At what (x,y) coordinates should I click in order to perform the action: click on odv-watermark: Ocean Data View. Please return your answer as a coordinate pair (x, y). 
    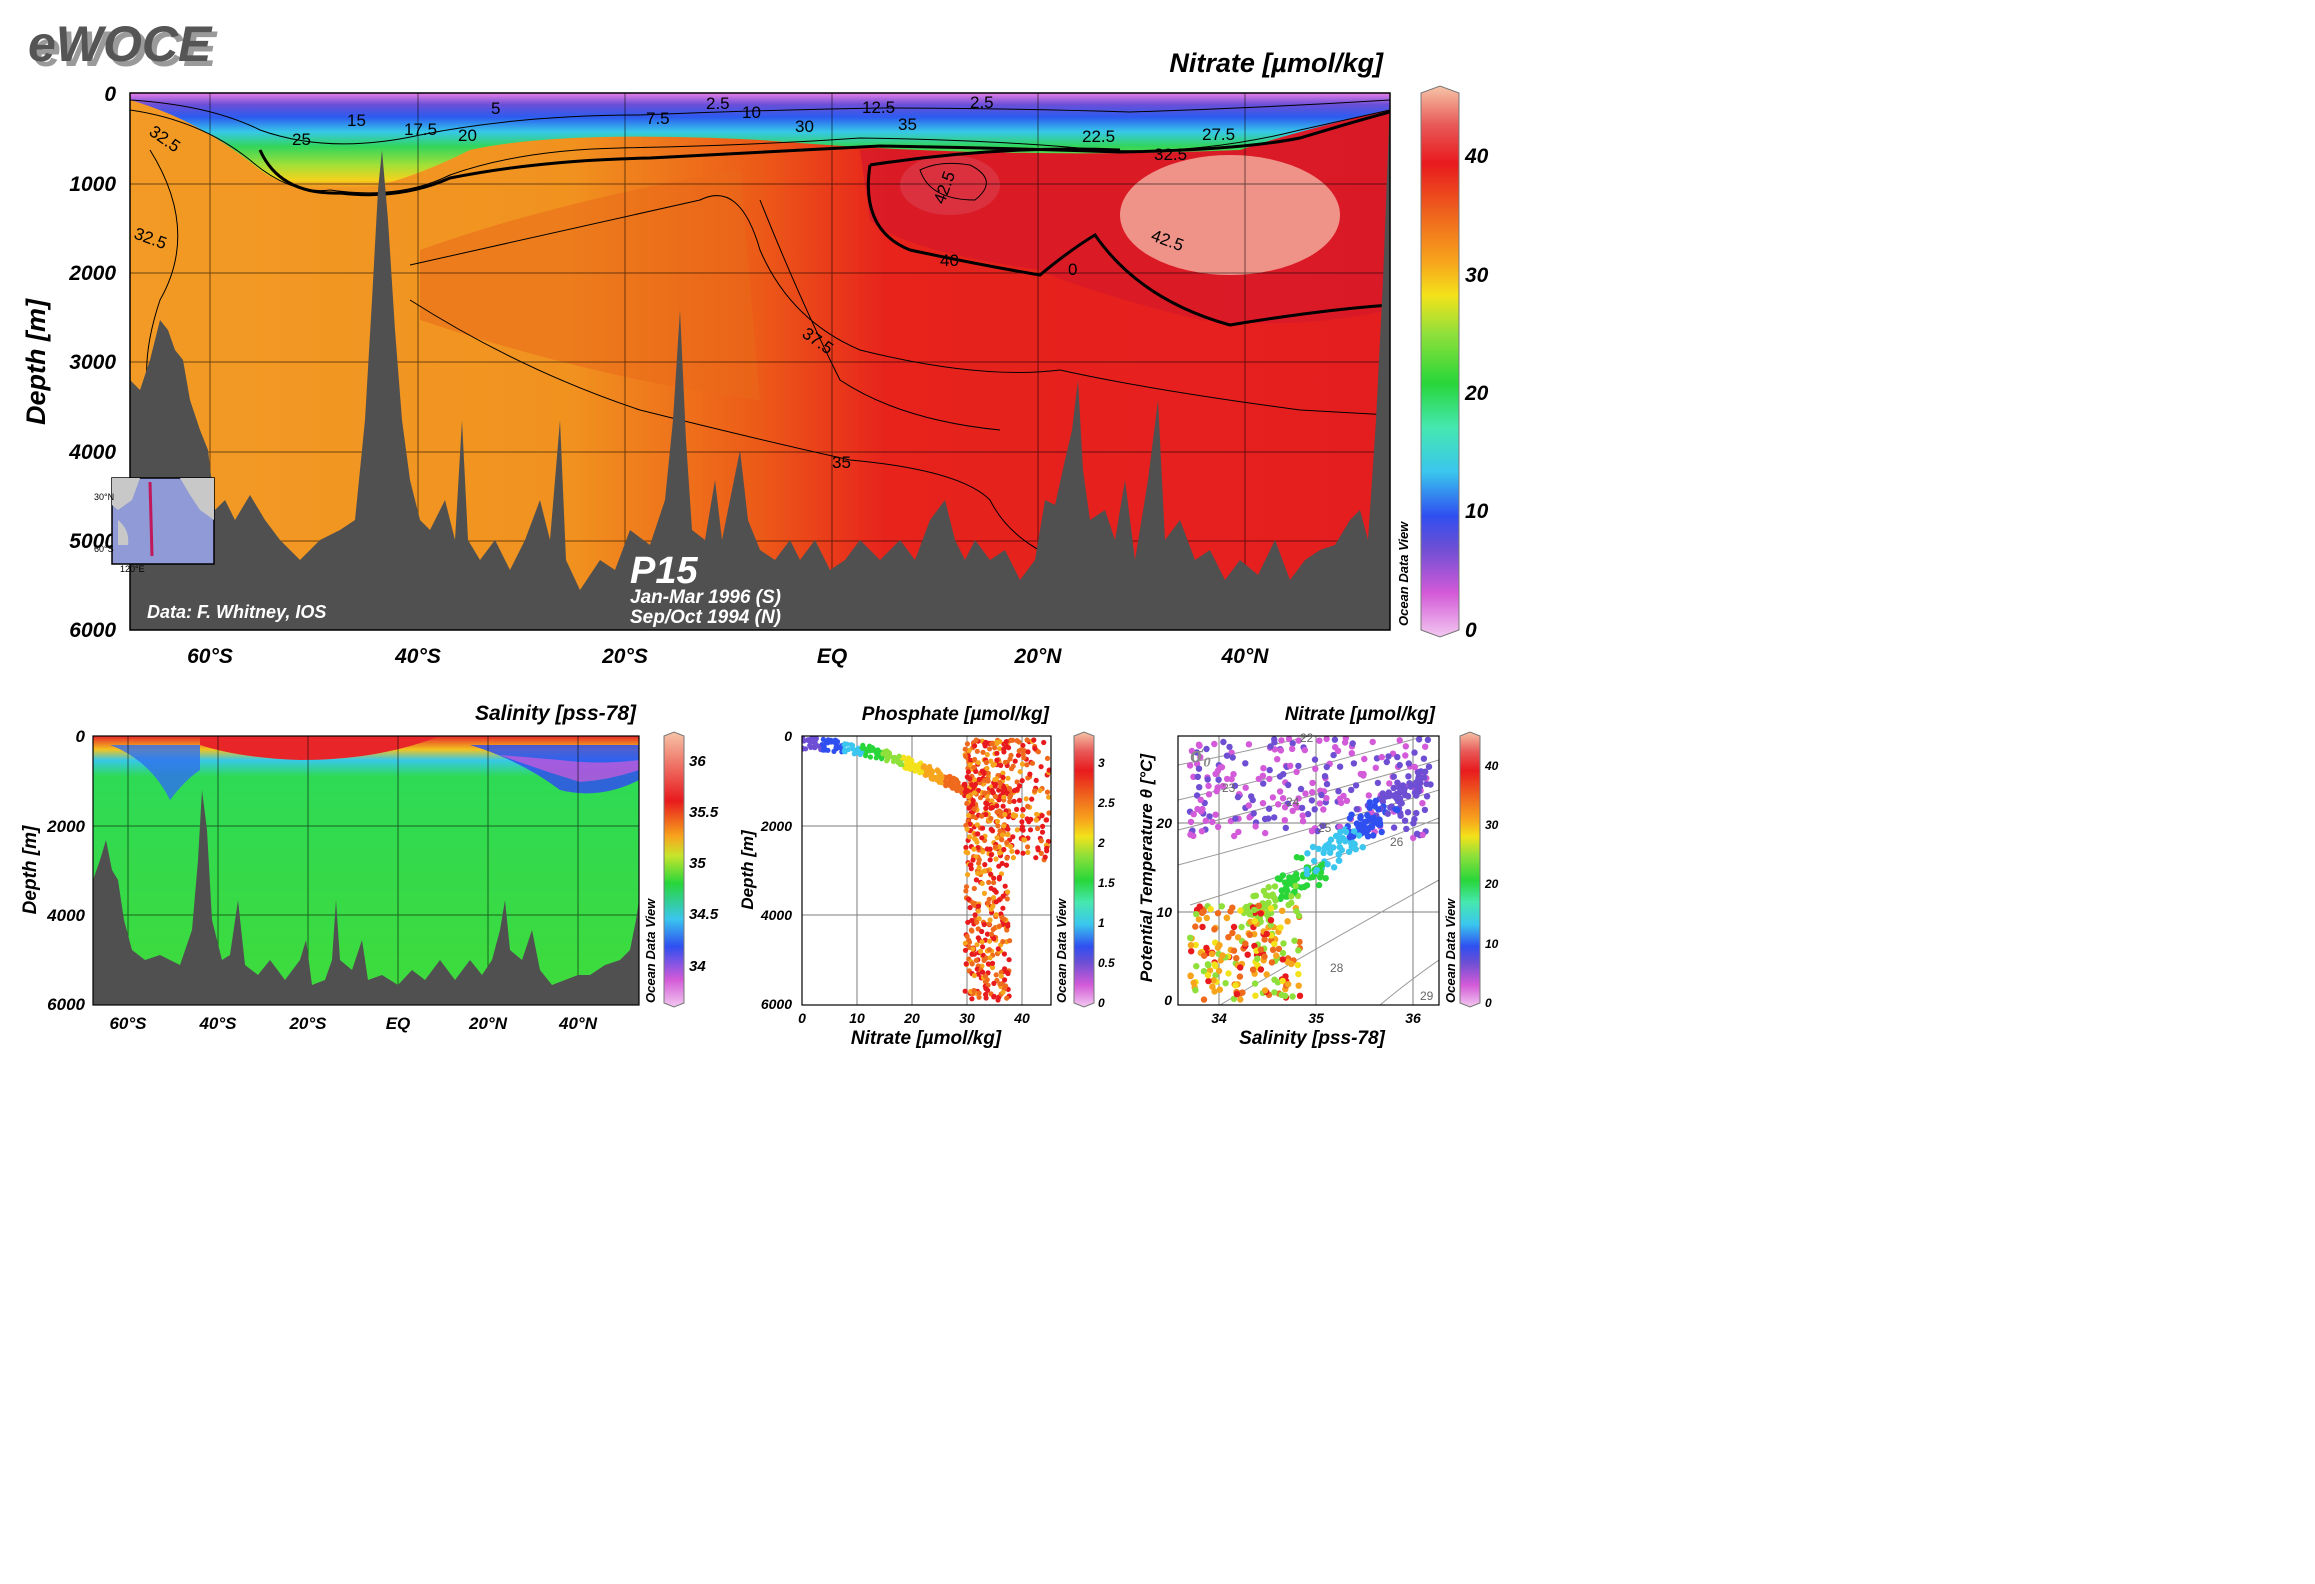
    Looking at the image, I should click on (1061, 950).